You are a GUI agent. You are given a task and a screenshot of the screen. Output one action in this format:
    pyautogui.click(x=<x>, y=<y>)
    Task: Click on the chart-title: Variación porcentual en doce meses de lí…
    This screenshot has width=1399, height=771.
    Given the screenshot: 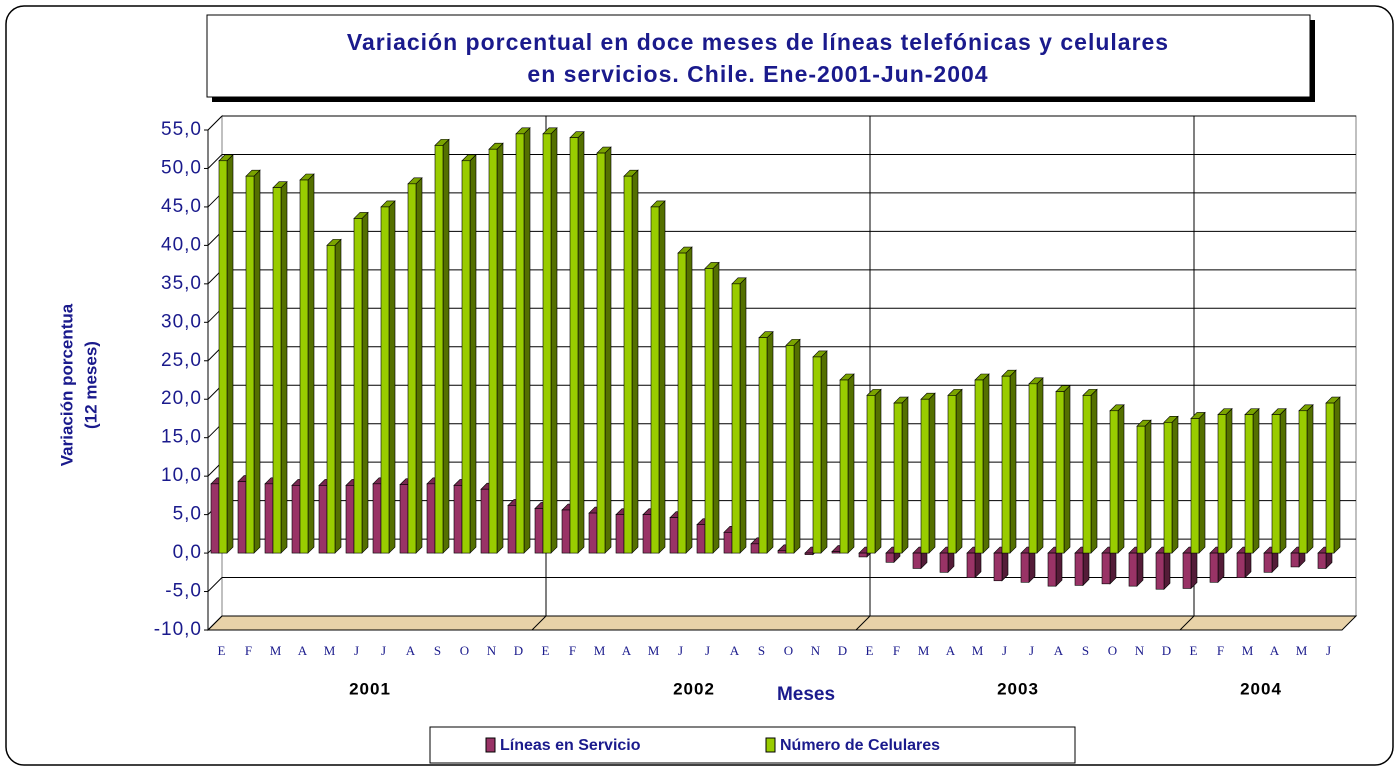 What is the action you would take?
    pyautogui.click(x=758, y=42)
    